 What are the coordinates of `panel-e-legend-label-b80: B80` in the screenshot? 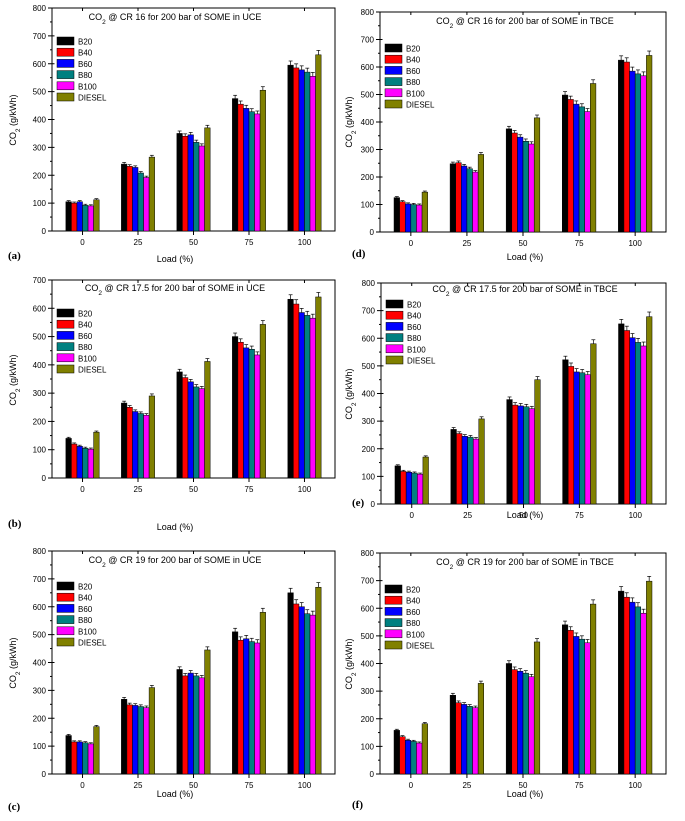 It's located at (414, 338).